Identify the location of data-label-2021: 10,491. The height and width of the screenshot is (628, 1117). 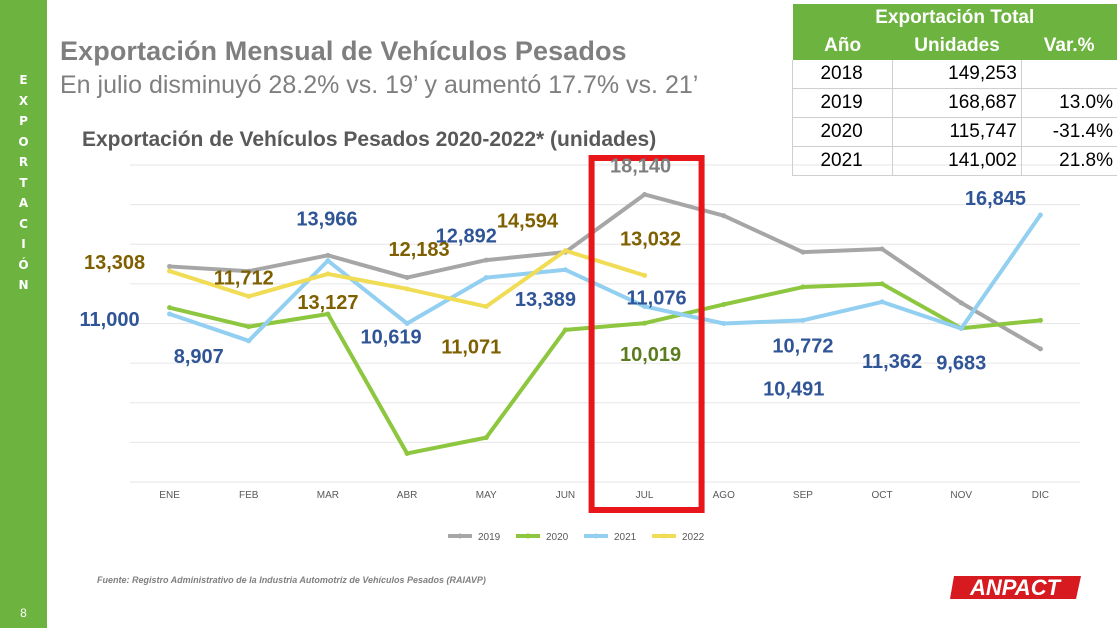
(793, 390).